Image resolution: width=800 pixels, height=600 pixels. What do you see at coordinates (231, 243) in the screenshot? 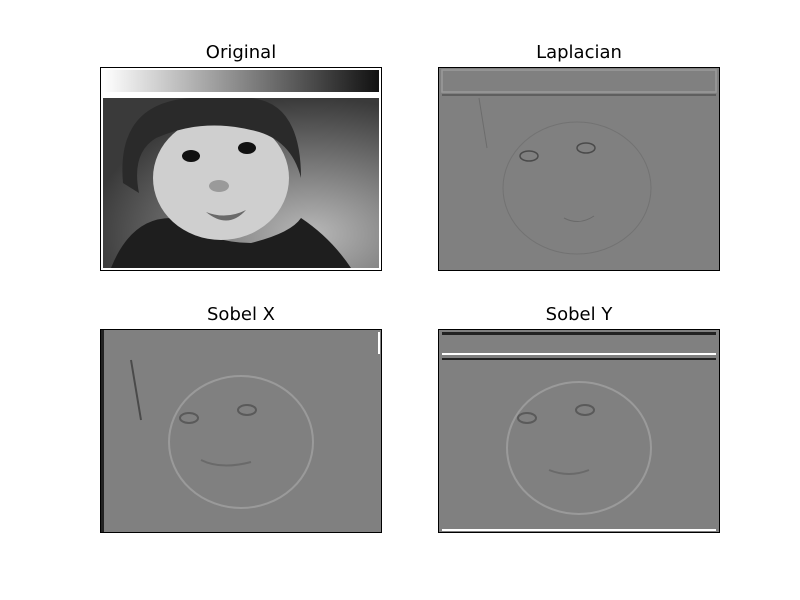
I see `coat-shape` at bounding box center [231, 243].